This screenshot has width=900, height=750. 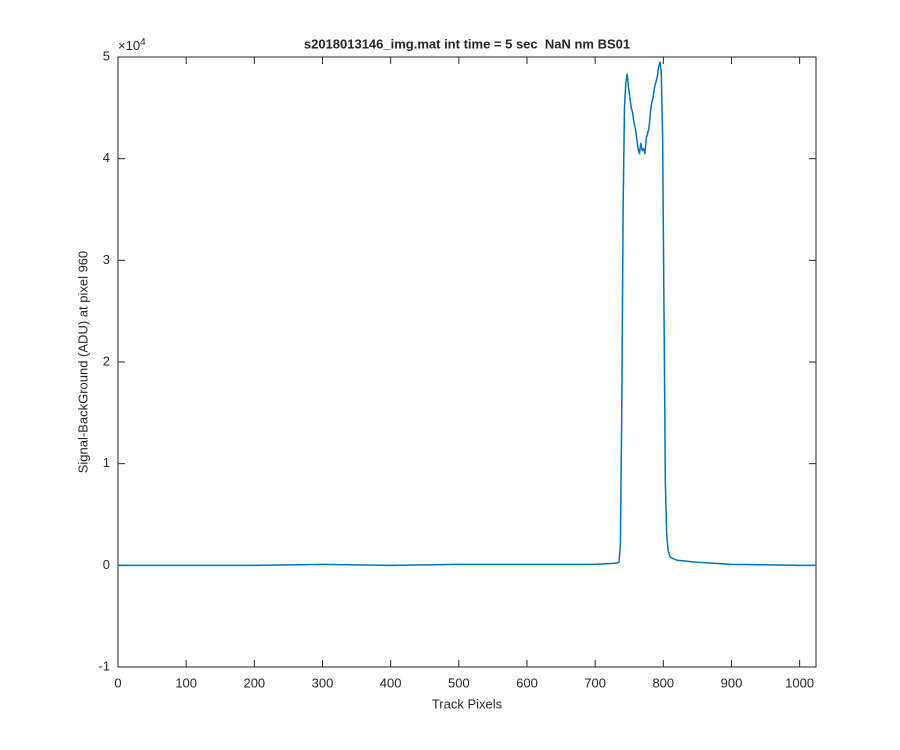 I want to click on x-tick-label: 0, so click(x=117, y=682).